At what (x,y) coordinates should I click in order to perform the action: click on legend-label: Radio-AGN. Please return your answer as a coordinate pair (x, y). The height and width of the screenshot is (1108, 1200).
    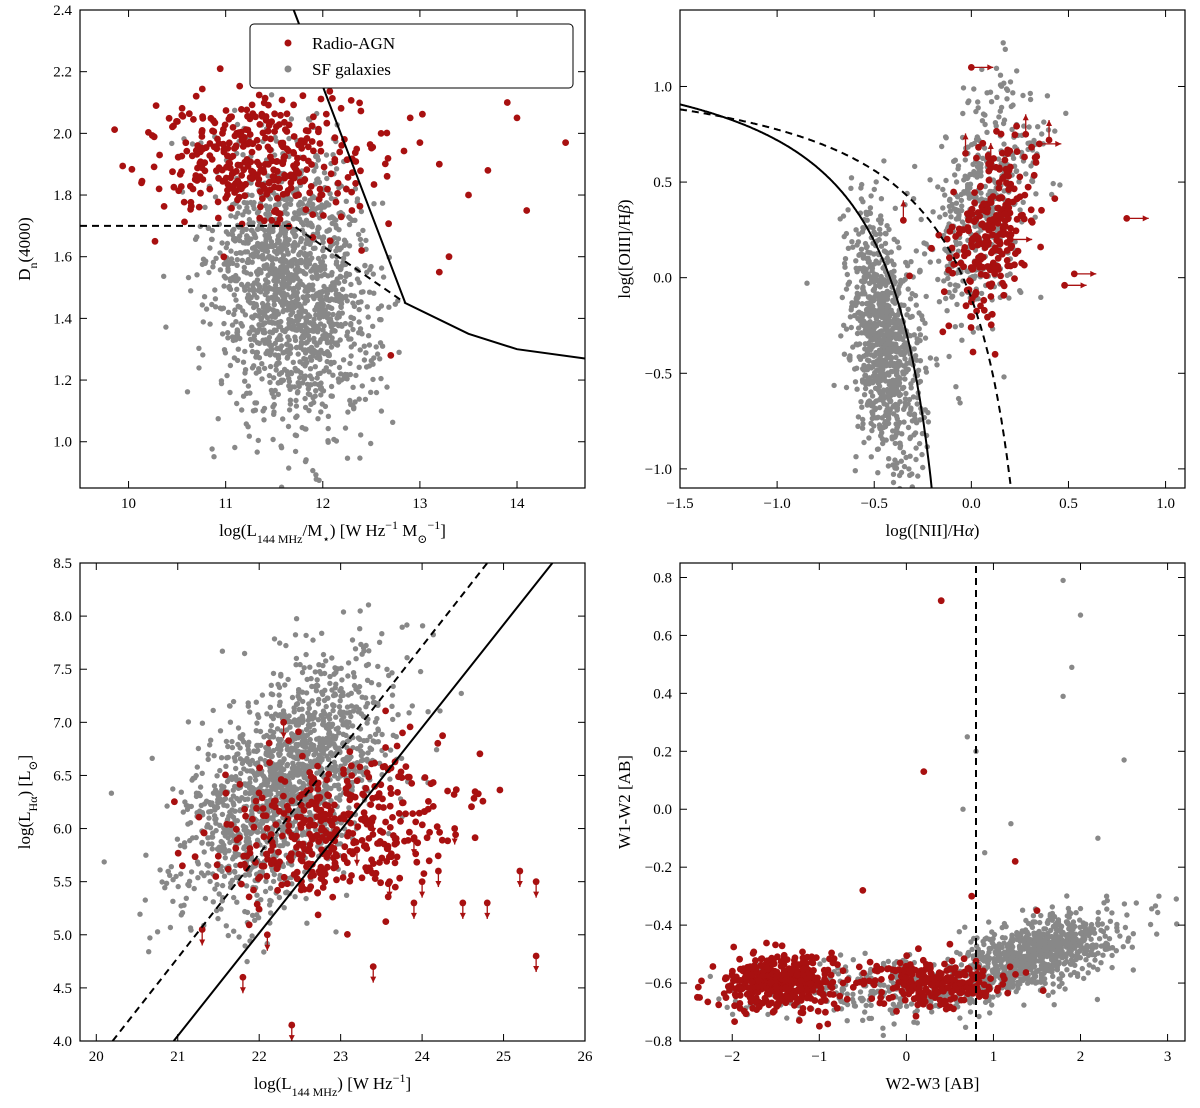
    Looking at the image, I should click on (353, 43).